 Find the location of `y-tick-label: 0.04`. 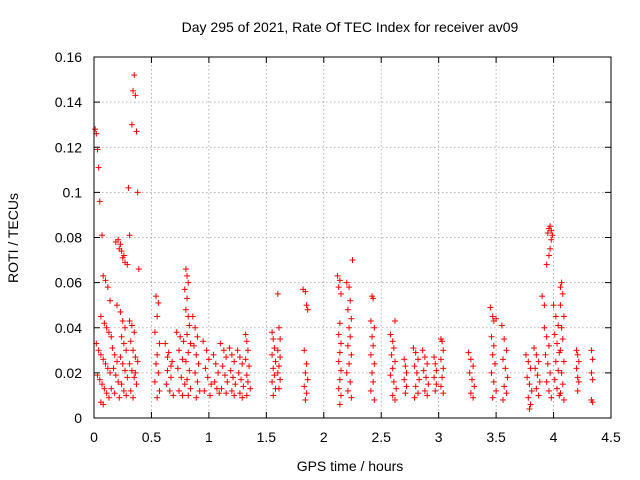

y-tick-label: 0.04 is located at coordinates (68, 328).